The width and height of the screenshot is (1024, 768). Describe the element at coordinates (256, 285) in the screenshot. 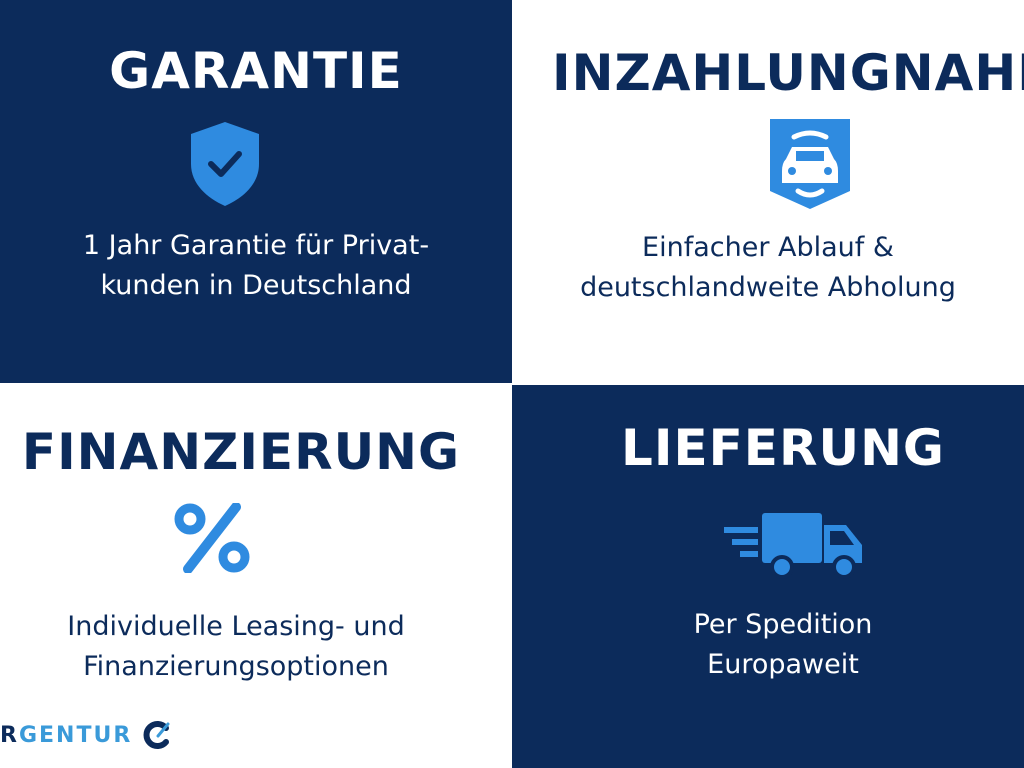

I see `description-line: kunden in Deutschland` at that location.